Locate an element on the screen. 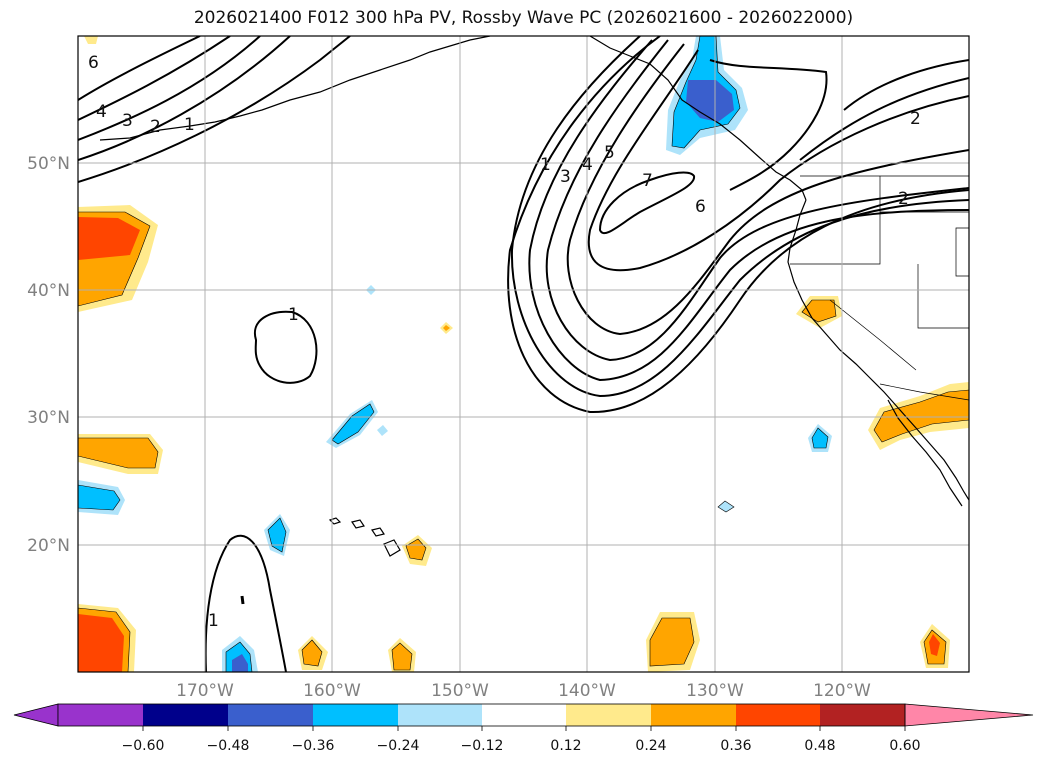 The height and width of the screenshot is (765, 1047). colorbar-ticks is located at coordinates (524, 728).